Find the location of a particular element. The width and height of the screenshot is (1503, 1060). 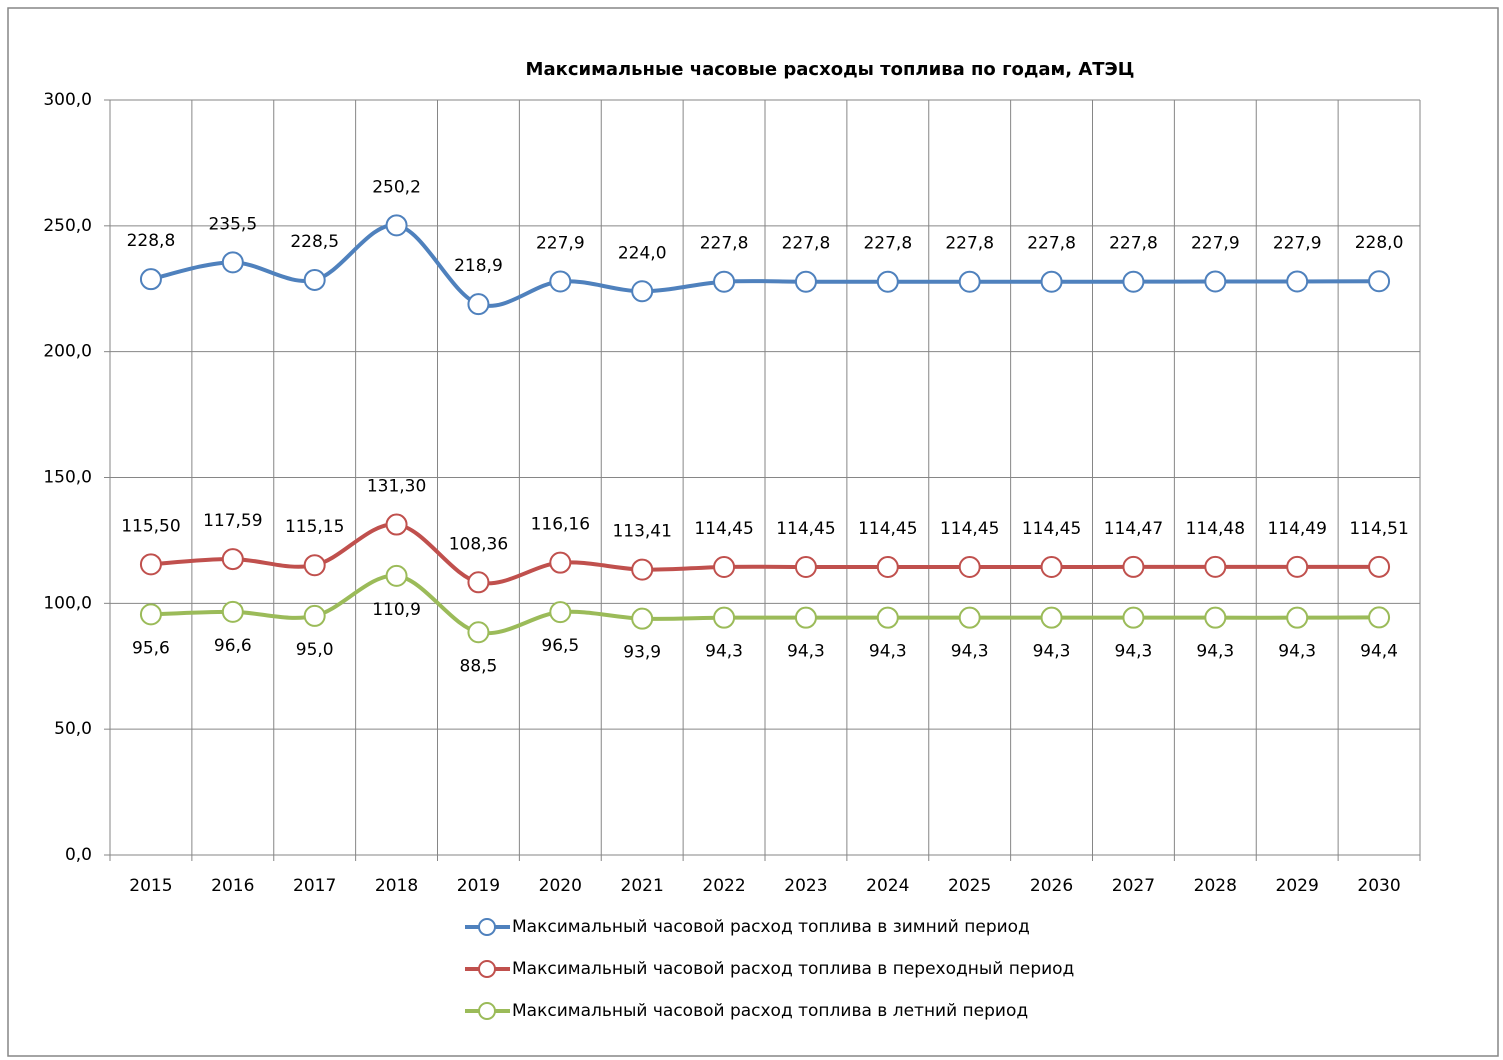

data-label: 108,36 is located at coordinates (478, 544).